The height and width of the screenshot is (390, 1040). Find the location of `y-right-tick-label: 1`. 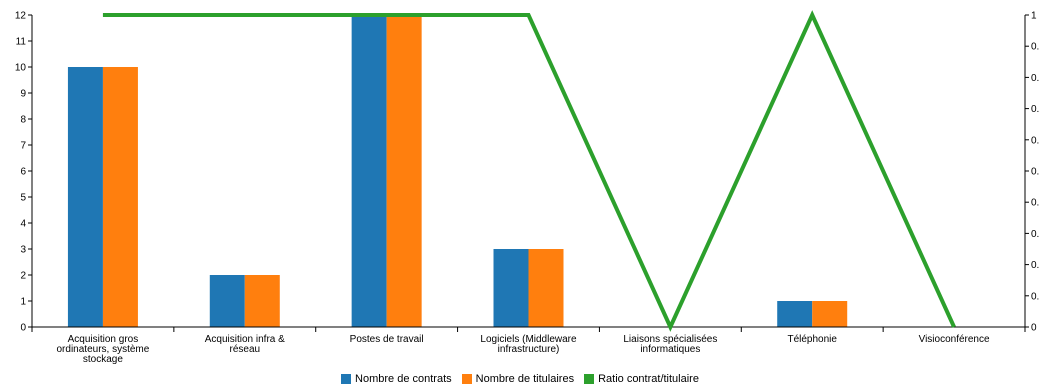

y-right-tick-label: 1 is located at coordinates (1034, 16).